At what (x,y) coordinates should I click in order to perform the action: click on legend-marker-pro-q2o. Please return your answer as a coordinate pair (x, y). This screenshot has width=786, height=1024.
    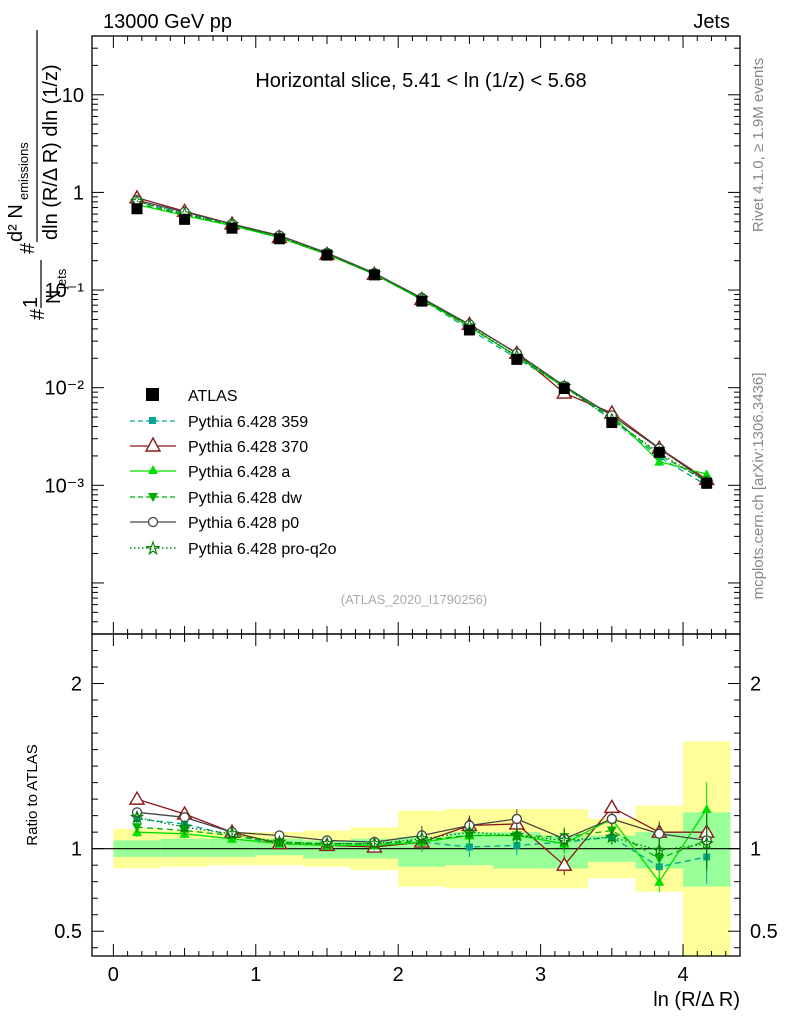
    Looking at the image, I should click on (153, 548).